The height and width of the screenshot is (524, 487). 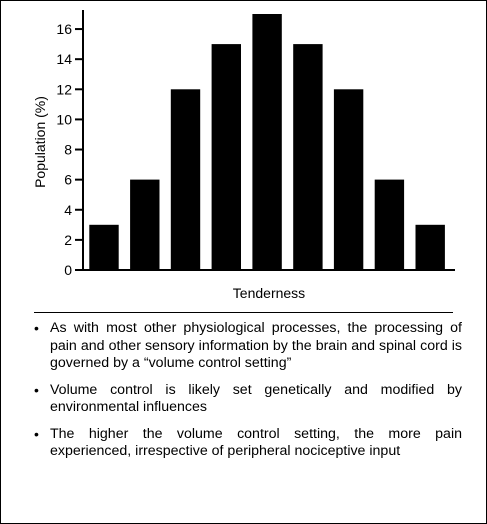 I want to click on y-tick-label: 10, so click(x=64, y=119).